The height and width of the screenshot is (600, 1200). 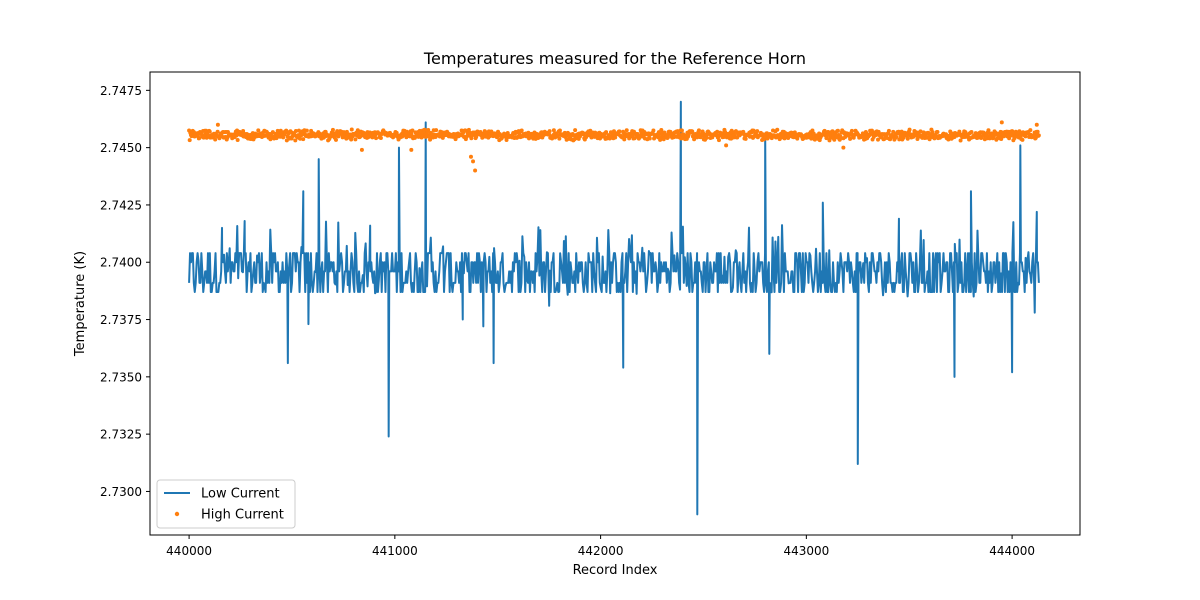 I want to click on legend: Low Current High Current, so click(x=226, y=504).